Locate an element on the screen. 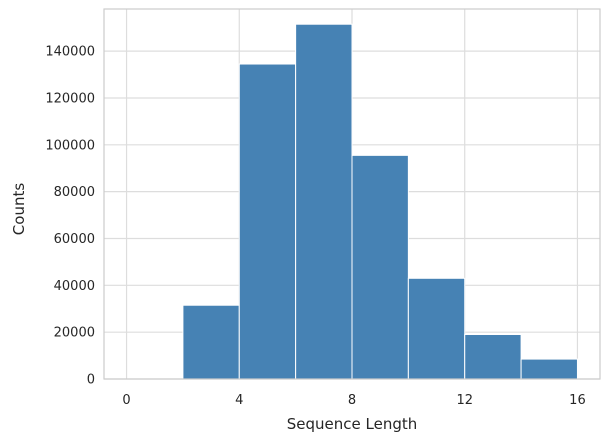 Image resolution: width=610 pixels, height=441 pixels. y-axis-label: Counts is located at coordinates (19, 209).